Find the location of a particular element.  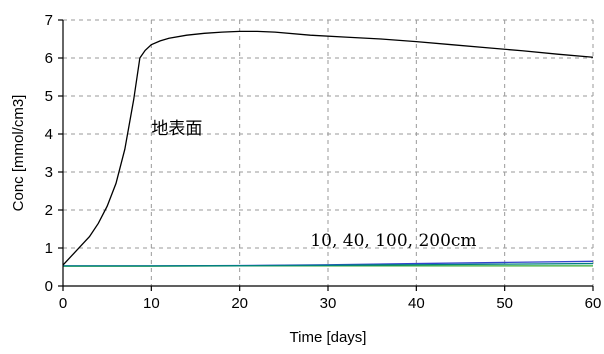

x-axis-title: Time [days] is located at coordinates (328, 337).